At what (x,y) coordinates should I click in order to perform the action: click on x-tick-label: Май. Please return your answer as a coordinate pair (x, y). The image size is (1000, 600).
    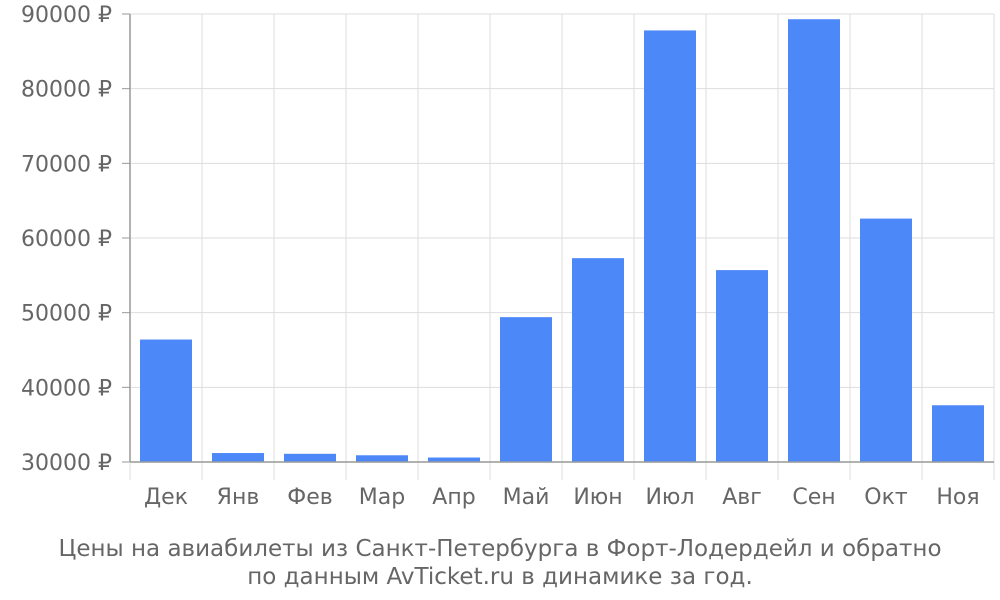
    Looking at the image, I should click on (526, 497).